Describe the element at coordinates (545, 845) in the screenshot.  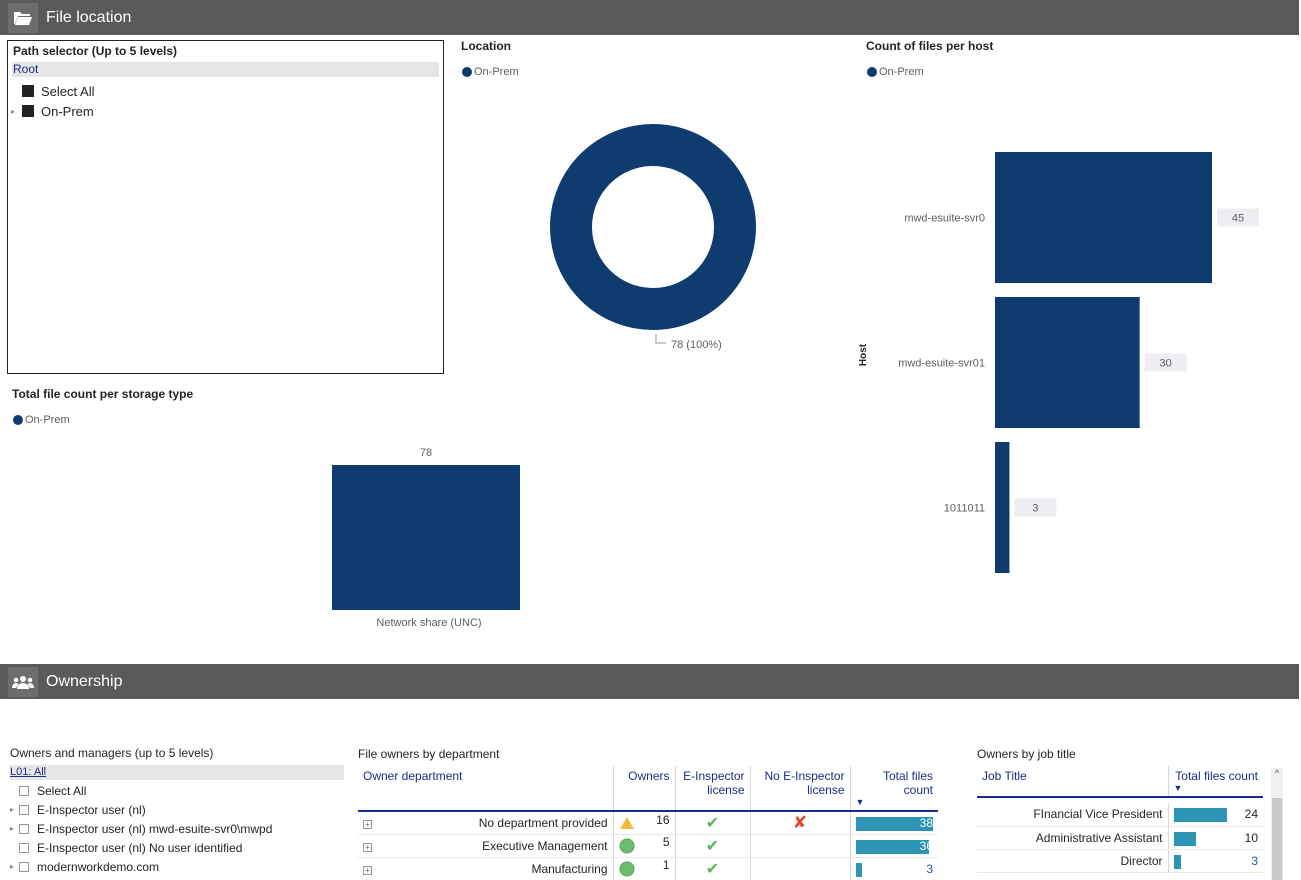
I see `dept-name: Executive Management` at that location.